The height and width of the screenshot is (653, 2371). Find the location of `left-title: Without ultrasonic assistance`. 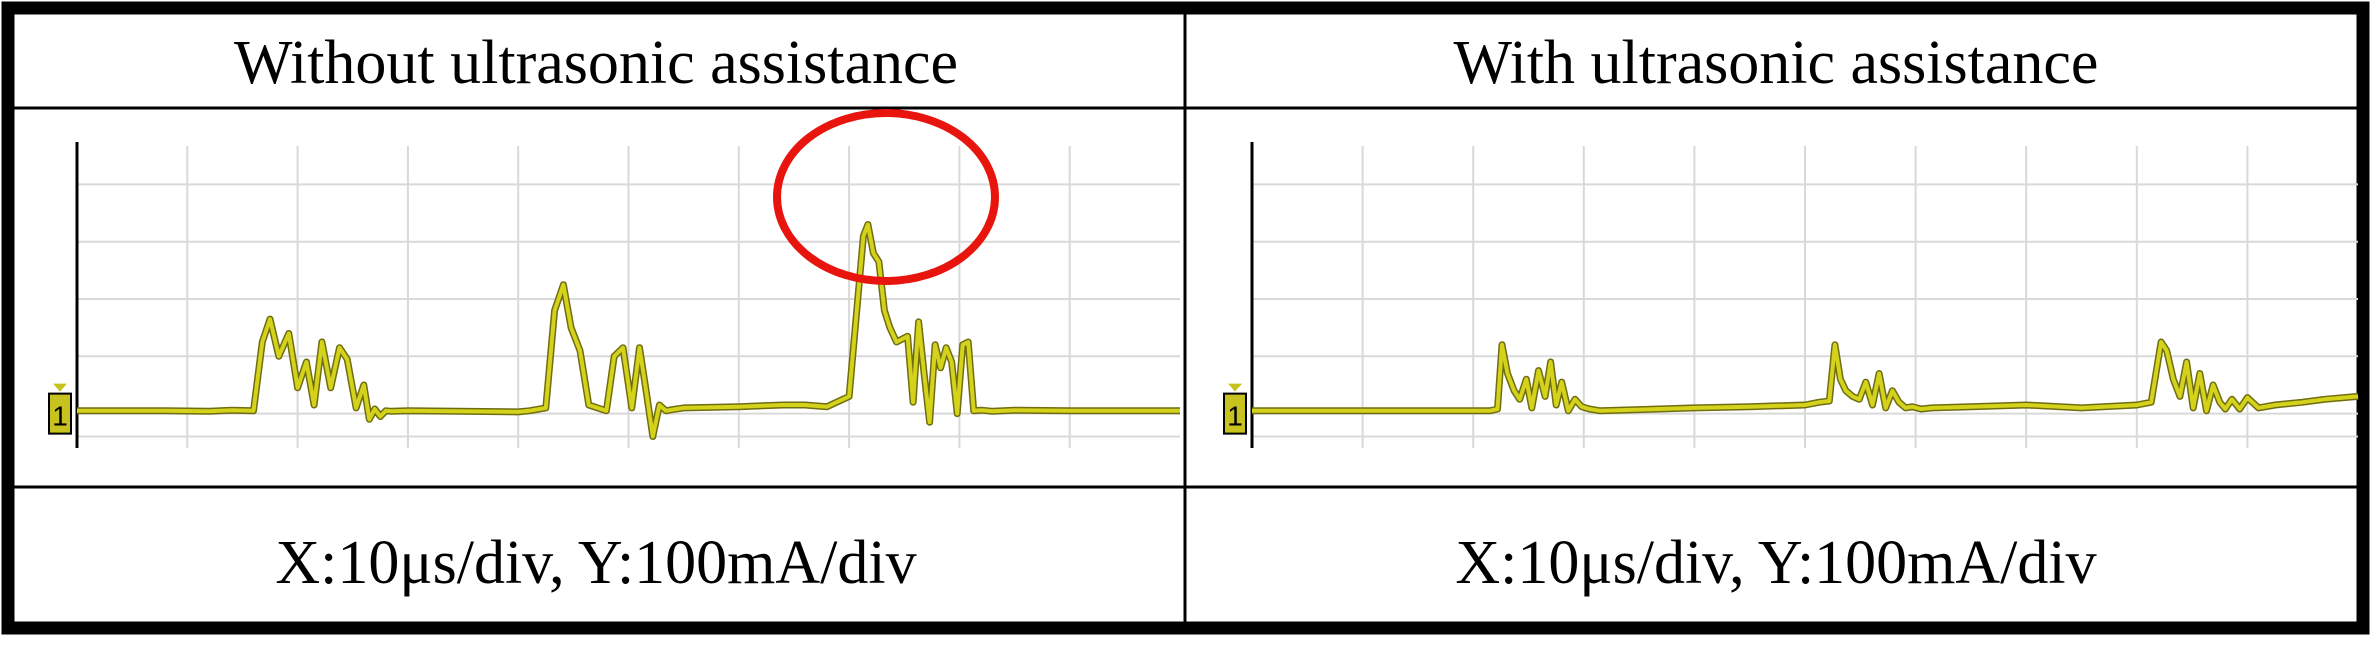

left-title: Without ultrasonic assistance is located at coordinates (596, 63).